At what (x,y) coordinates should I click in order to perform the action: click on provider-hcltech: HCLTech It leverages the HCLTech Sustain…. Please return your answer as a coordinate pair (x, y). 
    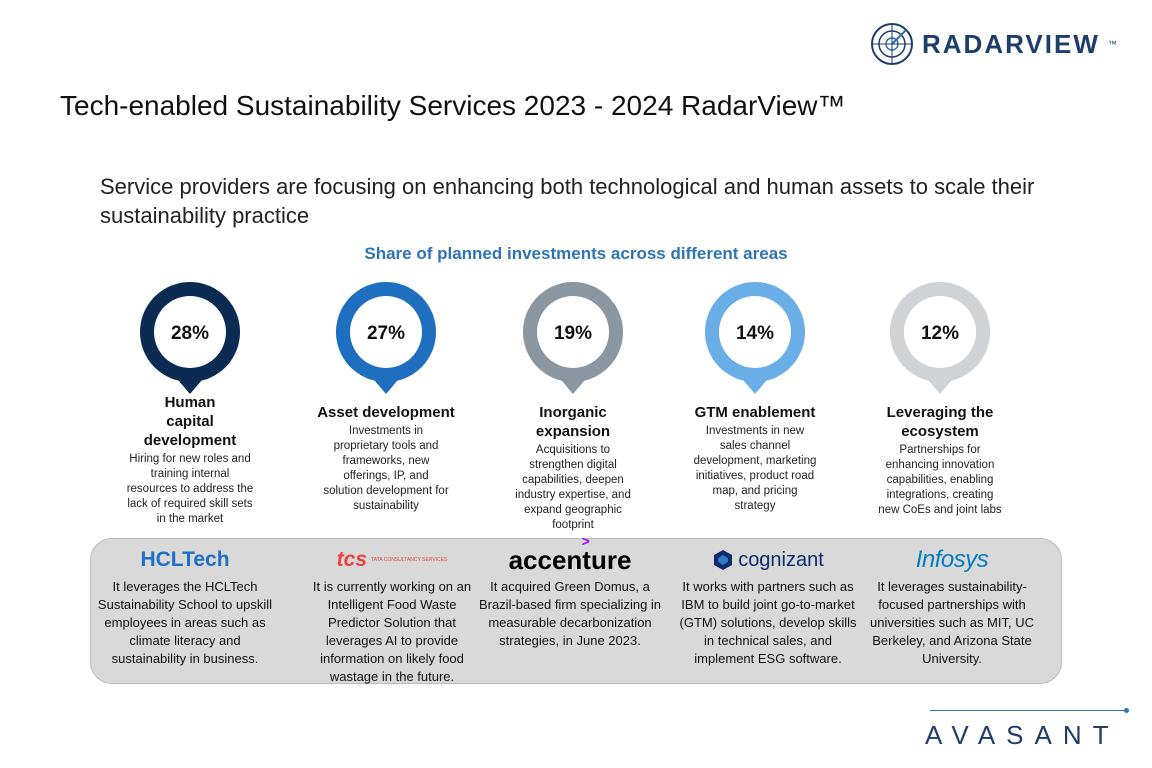
    Looking at the image, I should click on (185, 607).